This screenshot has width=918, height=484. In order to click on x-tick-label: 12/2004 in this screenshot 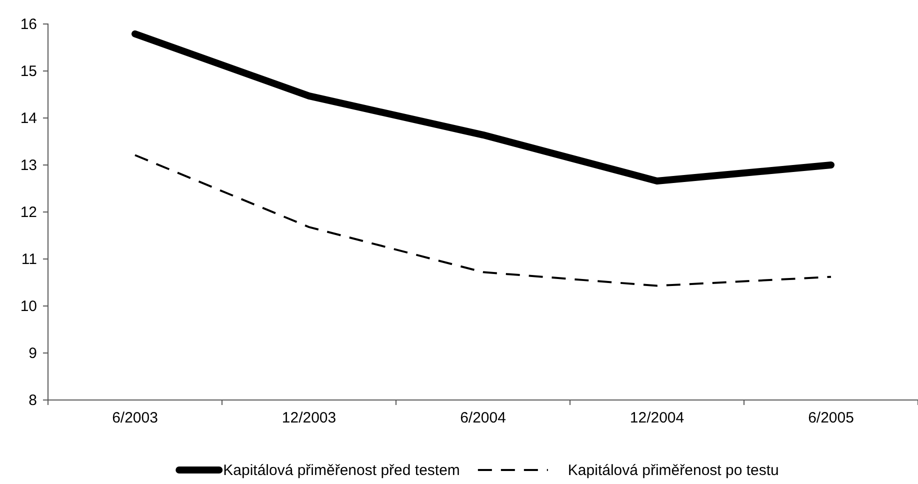, I will do `click(657, 418)`.